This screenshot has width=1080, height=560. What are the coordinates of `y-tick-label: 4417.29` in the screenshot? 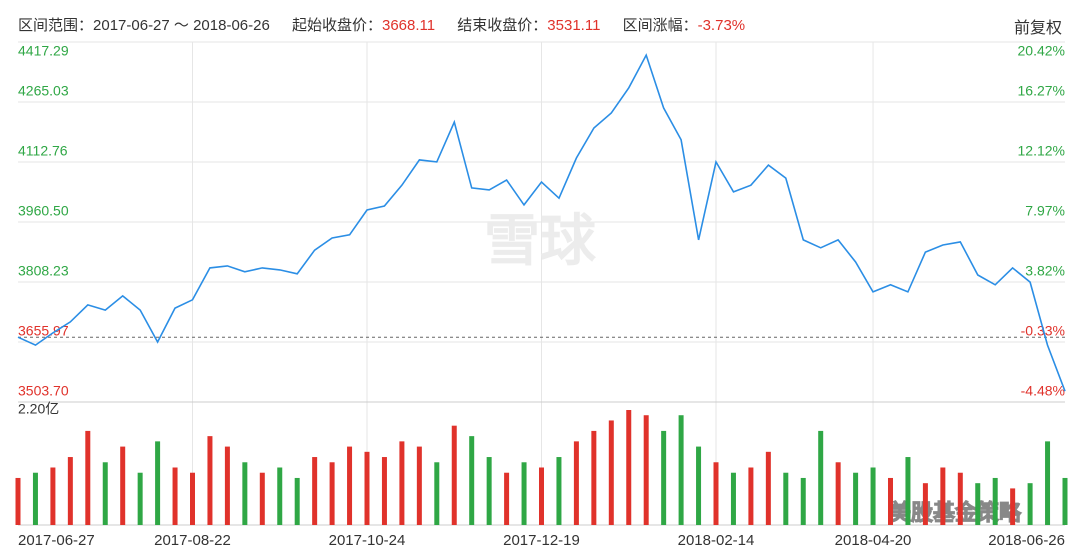 It's located at (43, 51).